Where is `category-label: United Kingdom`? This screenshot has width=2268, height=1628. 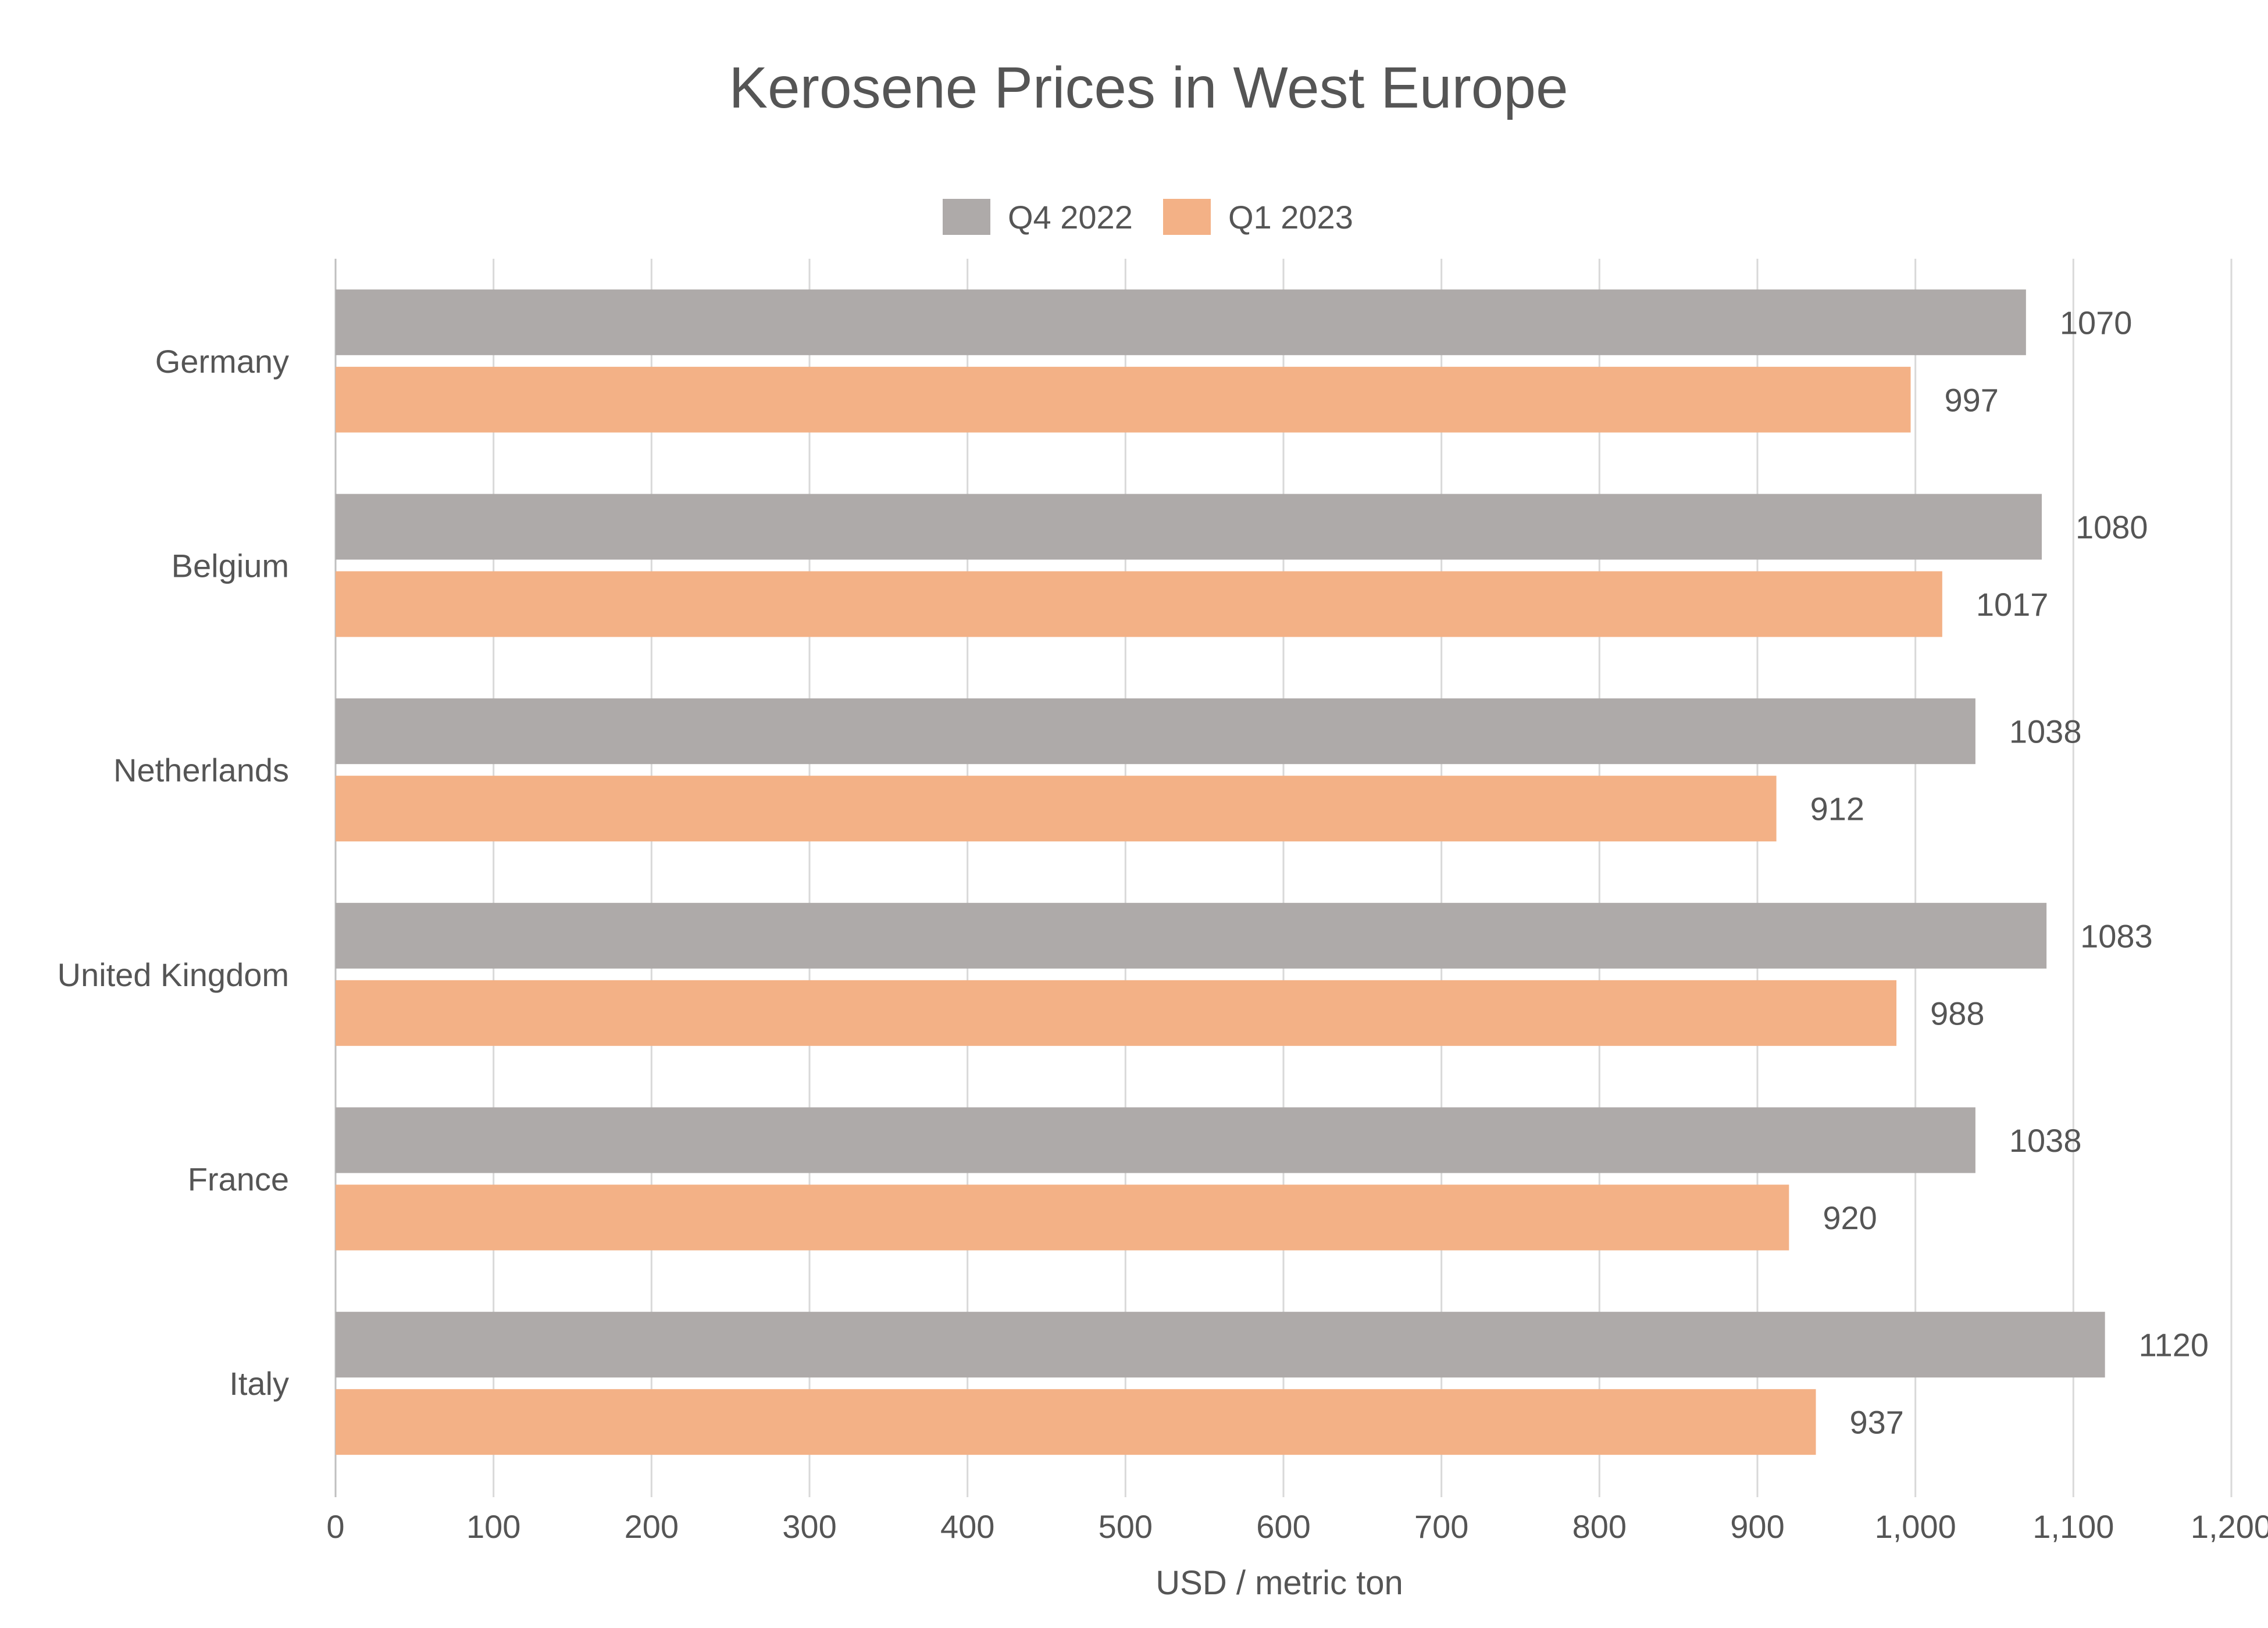
category-label: United Kingdom is located at coordinates (174, 974).